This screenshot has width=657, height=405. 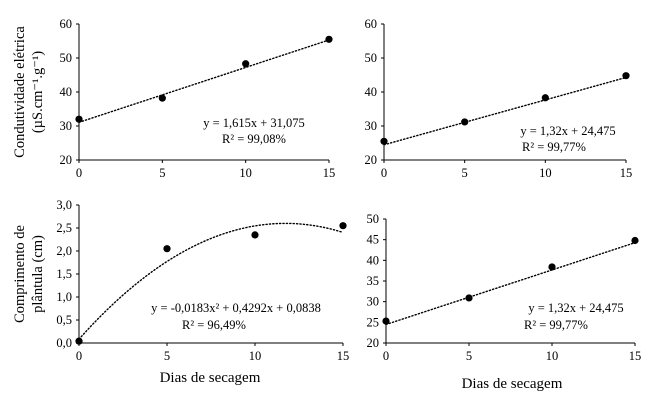 I want to click on y-tick-label: 2,0, so click(x=64, y=251).